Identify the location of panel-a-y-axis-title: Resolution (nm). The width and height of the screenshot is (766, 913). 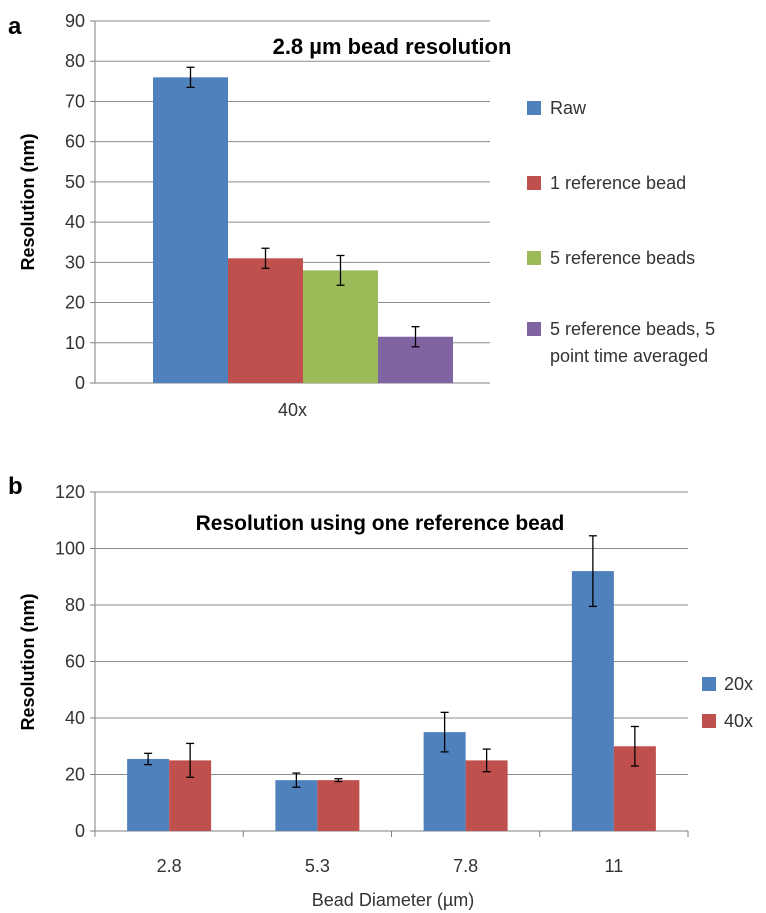
(28, 202).